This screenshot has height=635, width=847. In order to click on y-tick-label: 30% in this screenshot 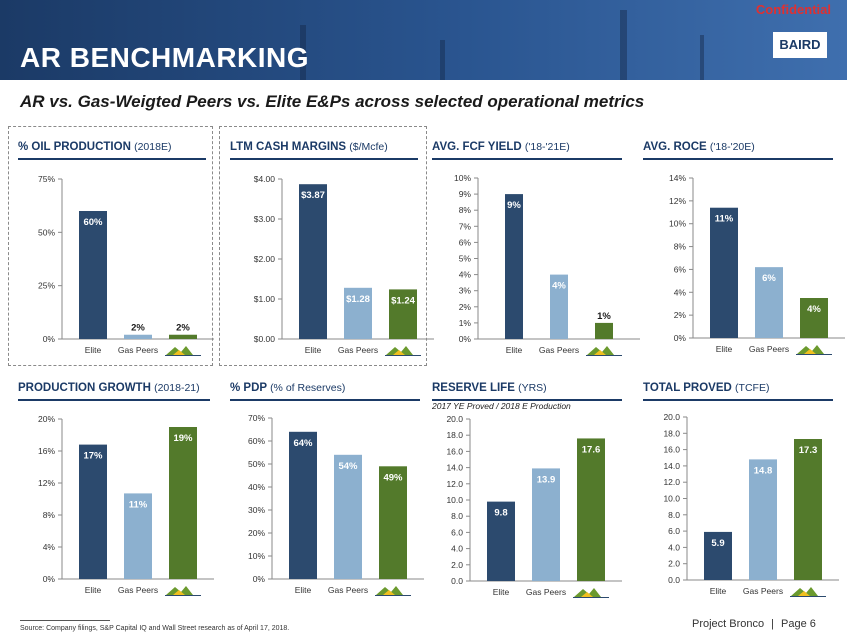, I will do `click(256, 510)`.